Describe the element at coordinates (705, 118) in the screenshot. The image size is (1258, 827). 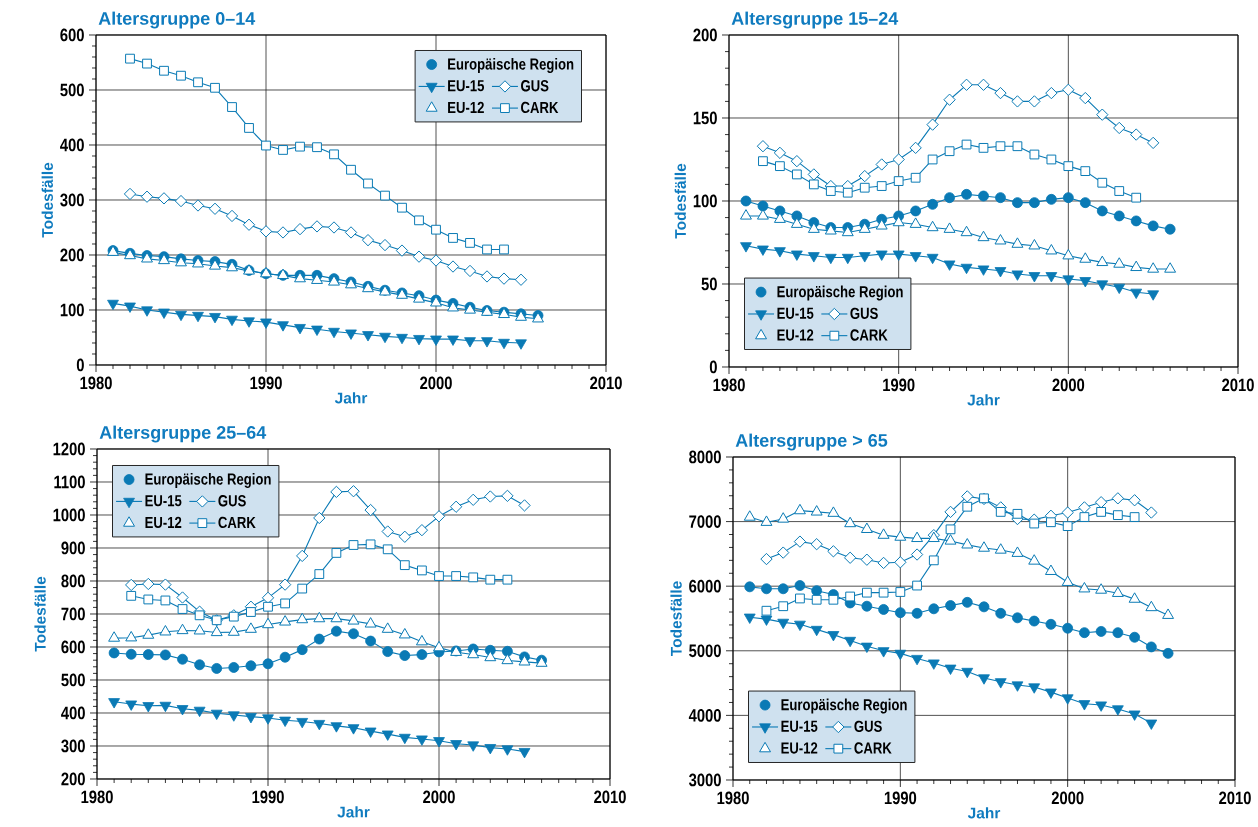
I see `y-tick-label: 150` at that location.